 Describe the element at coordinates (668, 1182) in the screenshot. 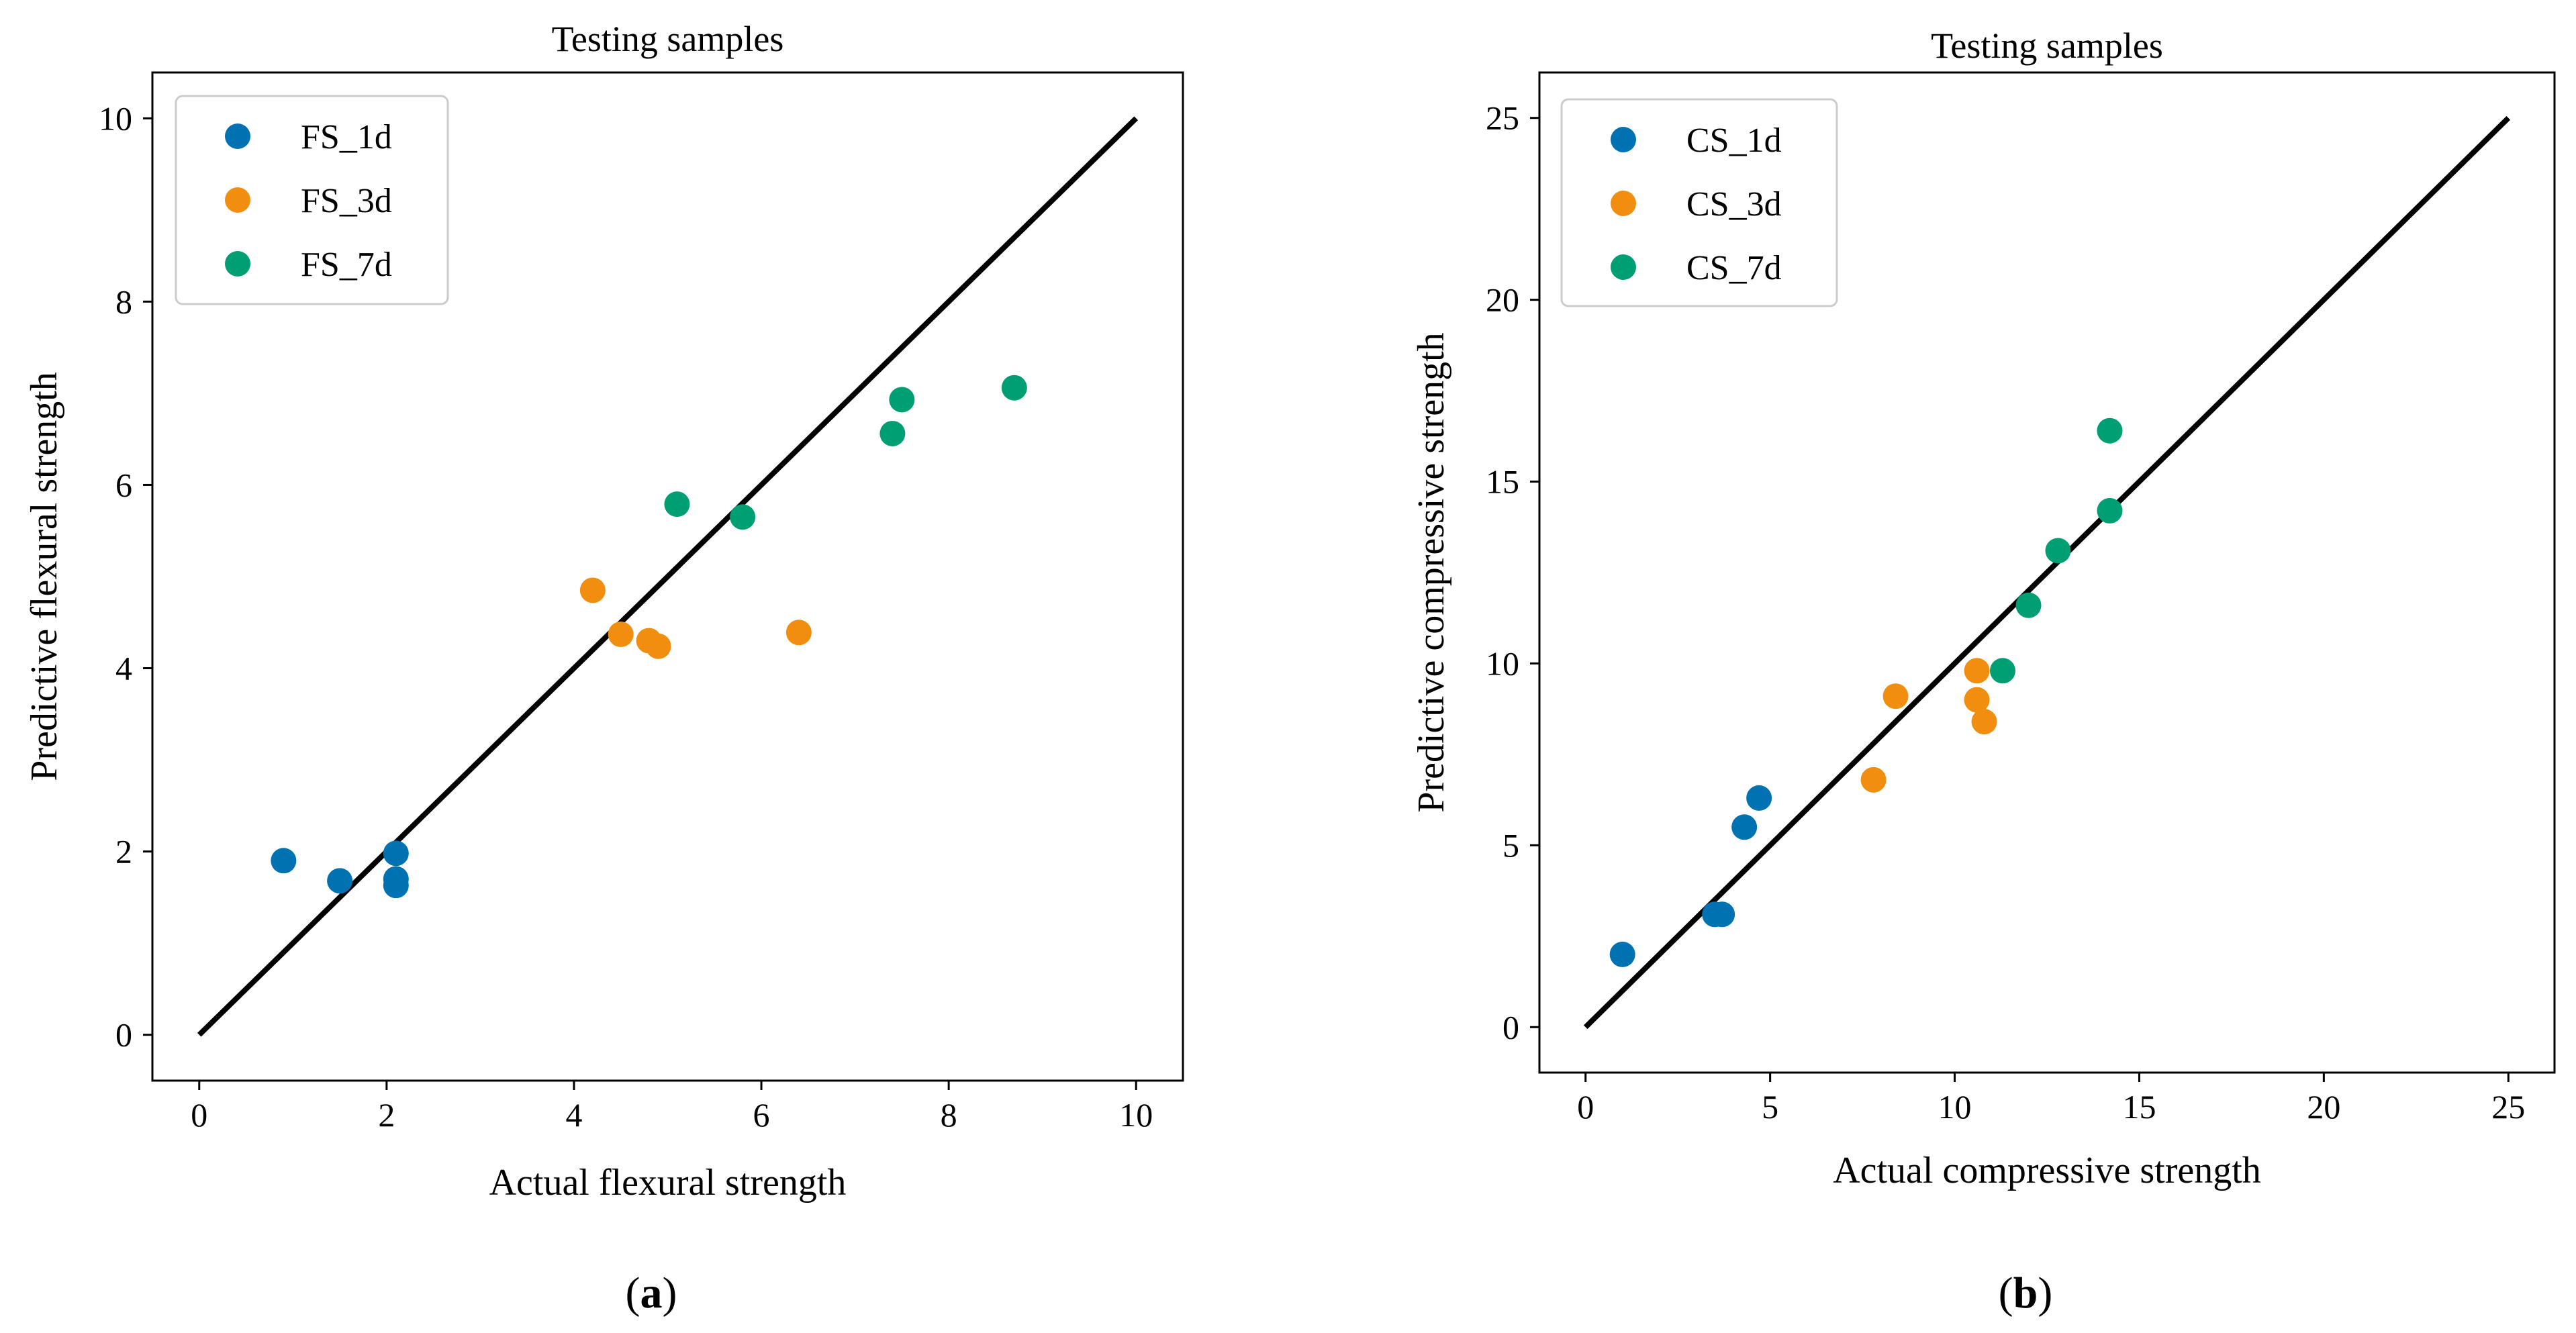

I see `x-axis-label: Actual flexural strength` at that location.